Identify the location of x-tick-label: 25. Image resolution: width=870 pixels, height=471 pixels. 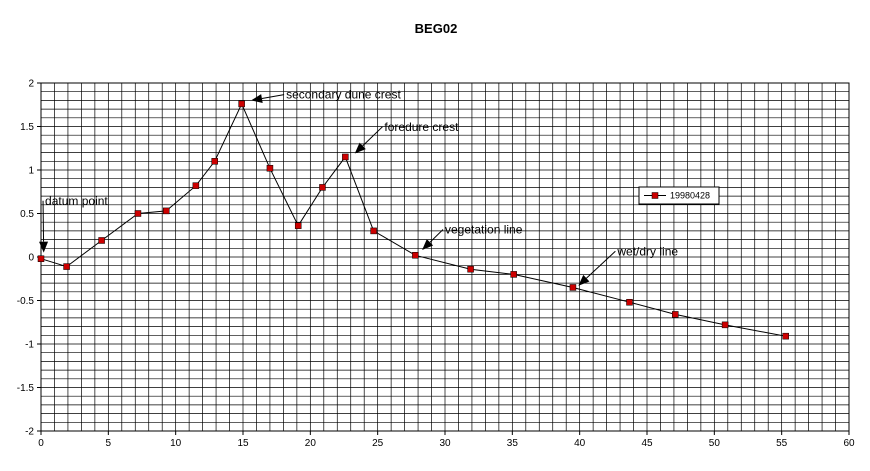
(378, 443).